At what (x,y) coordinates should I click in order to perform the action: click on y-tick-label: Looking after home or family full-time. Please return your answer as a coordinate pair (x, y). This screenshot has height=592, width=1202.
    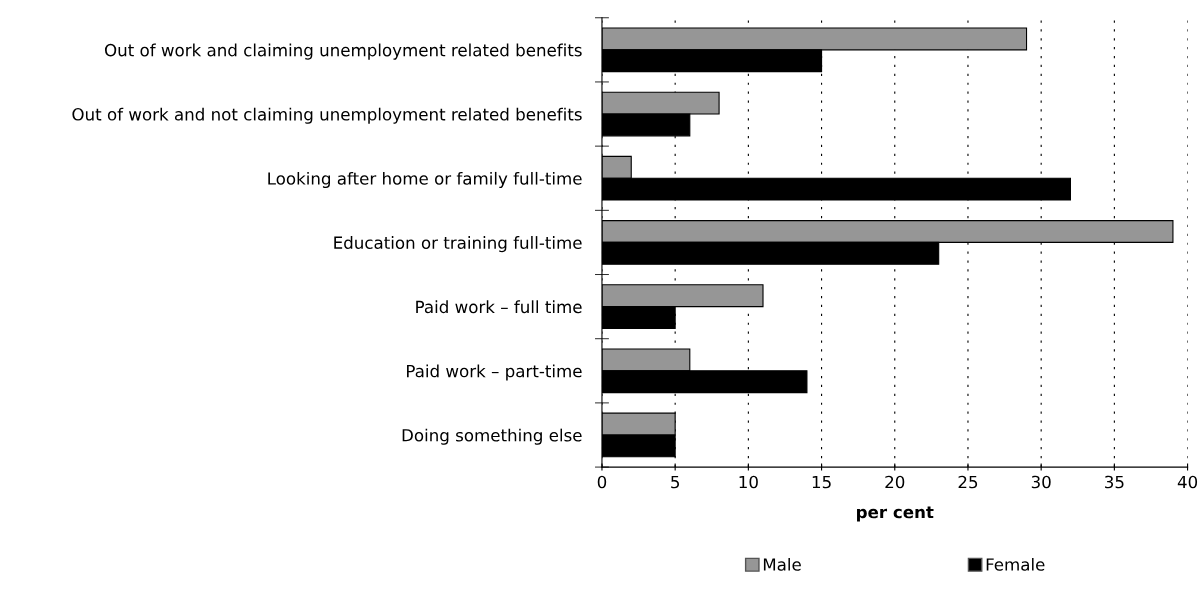
    Looking at the image, I should click on (425, 180).